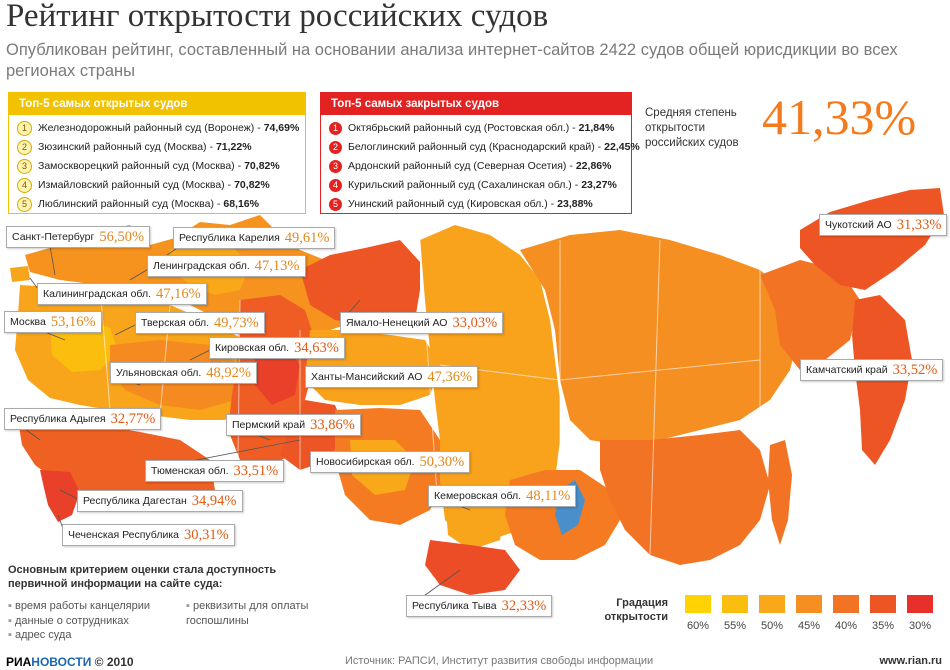  I want to click on bottom5-header: Топ-5 самых закрытых судов, so click(476, 104).